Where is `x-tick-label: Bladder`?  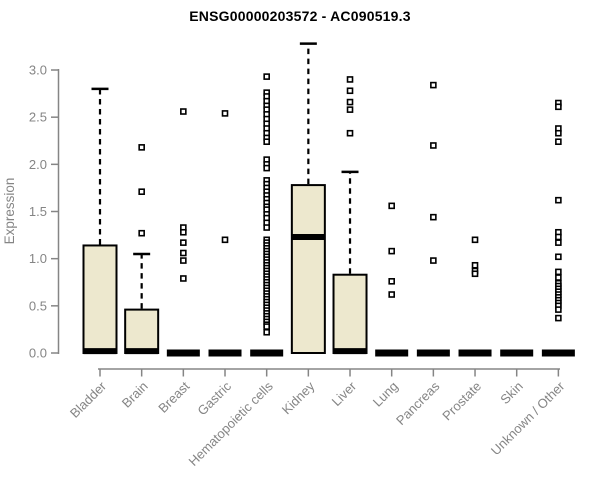 x-tick-label: Bladder is located at coordinates (88, 399).